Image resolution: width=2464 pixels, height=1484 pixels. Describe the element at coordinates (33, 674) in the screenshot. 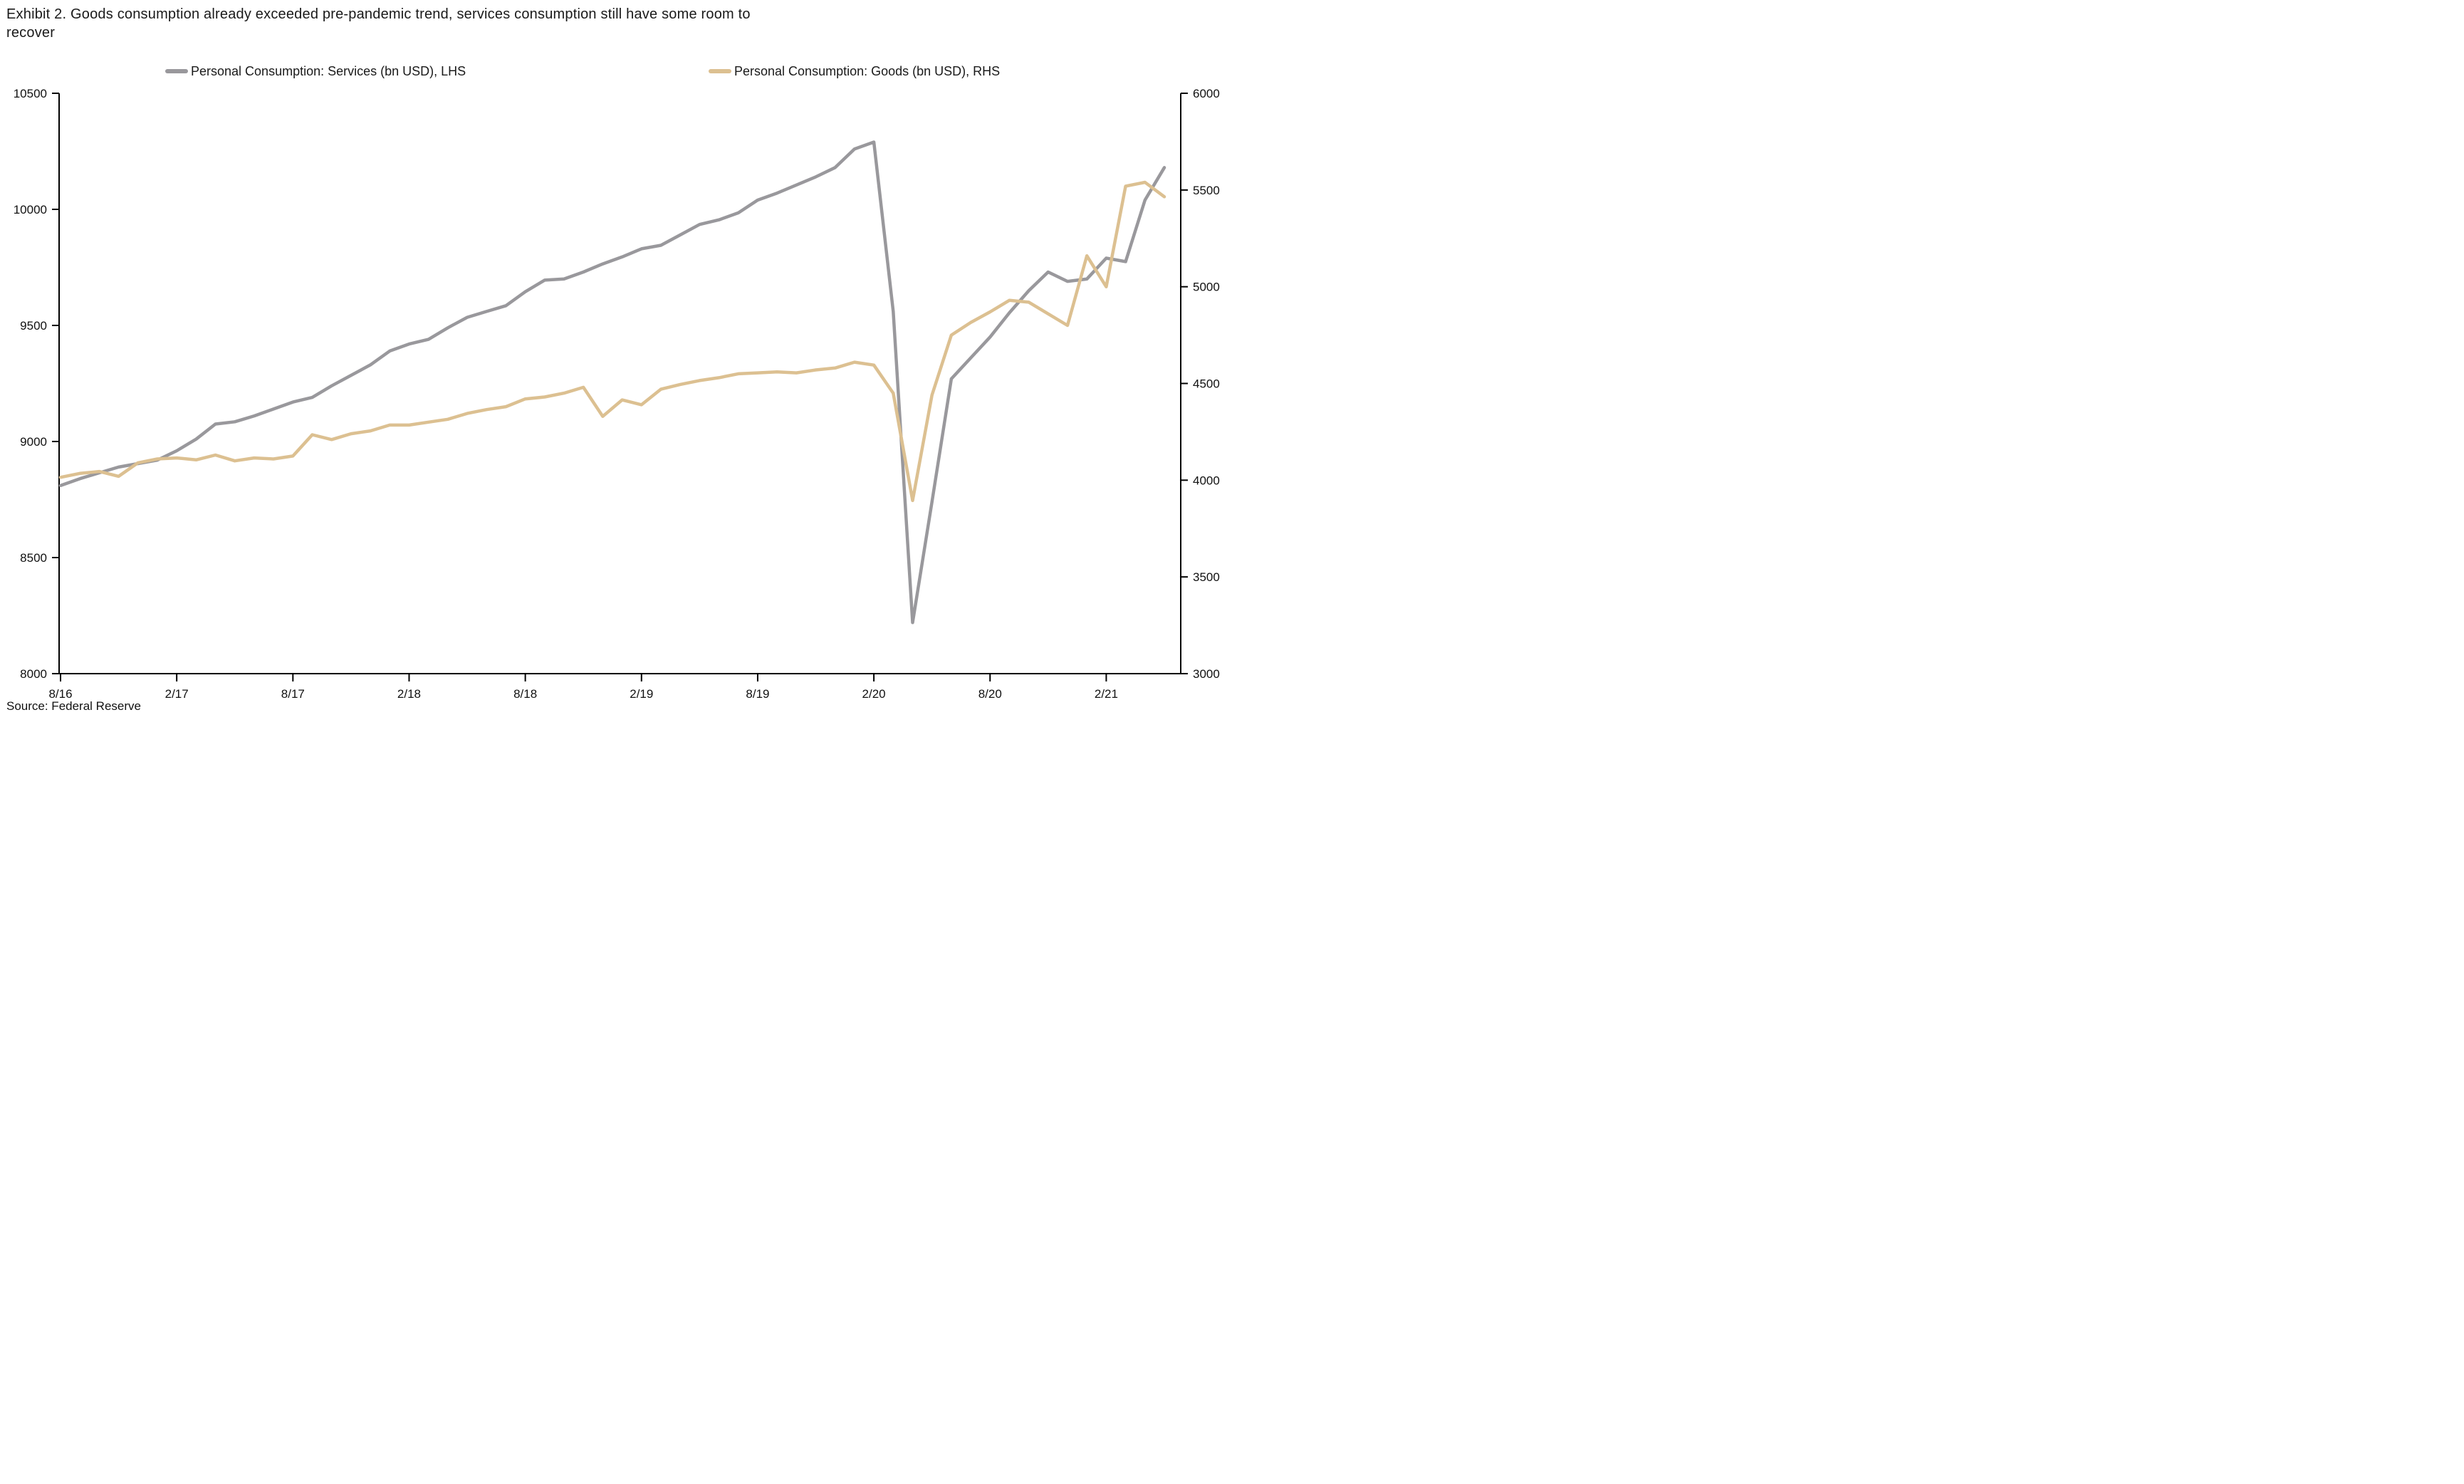

I see `y-axis-left-tick-label: 8000` at that location.